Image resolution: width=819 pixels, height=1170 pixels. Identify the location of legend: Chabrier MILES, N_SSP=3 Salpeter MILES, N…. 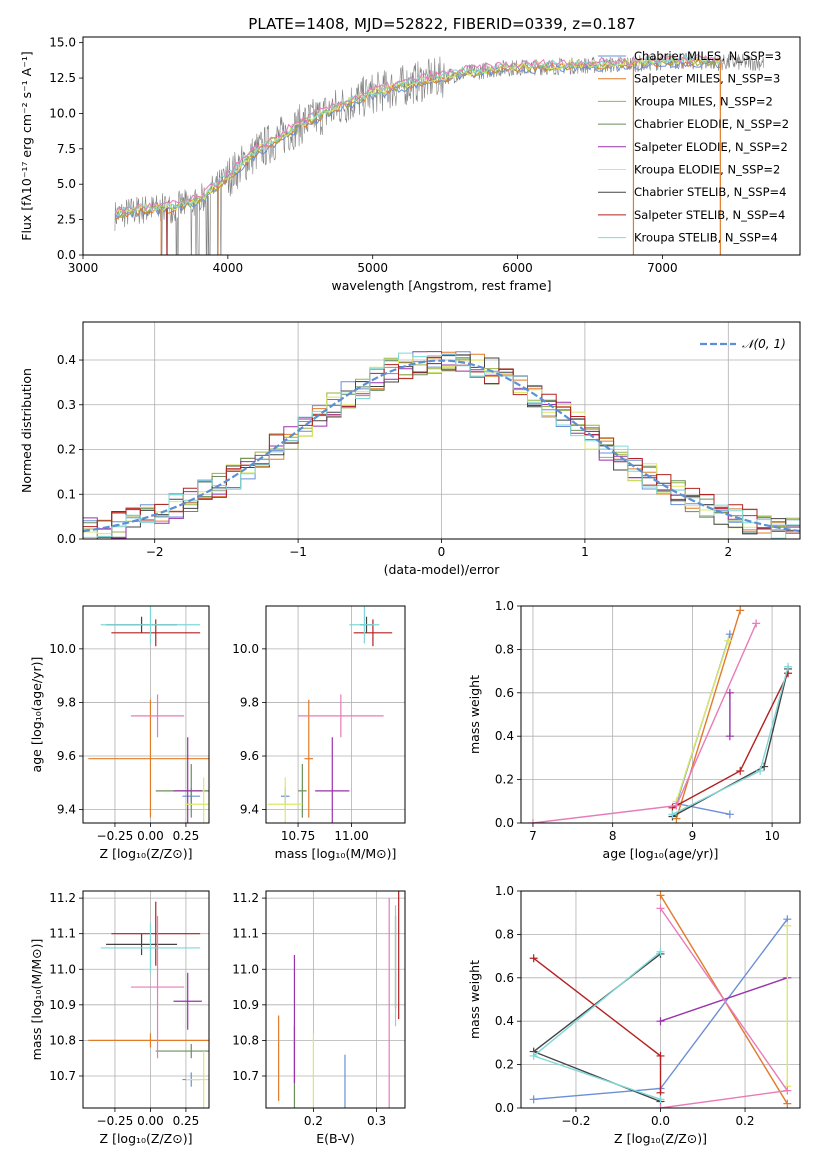
(693, 147).